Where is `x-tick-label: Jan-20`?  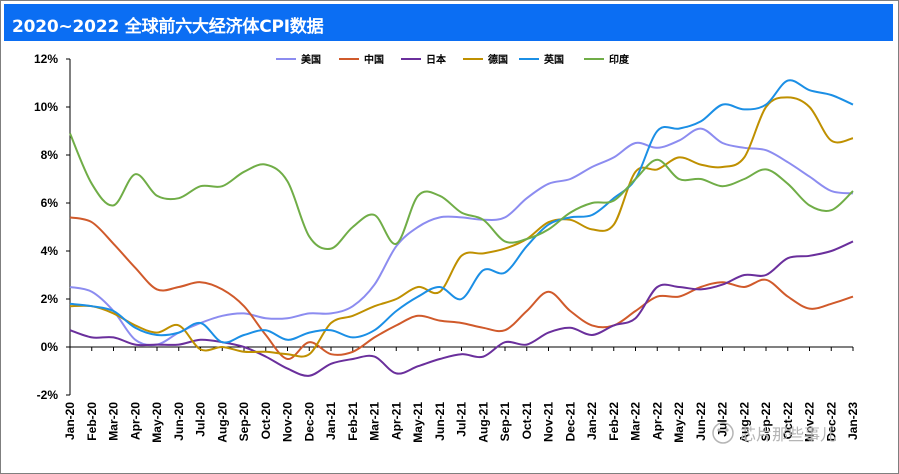 x-tick-label: Jan-20 is located at coordinates (70, 421).